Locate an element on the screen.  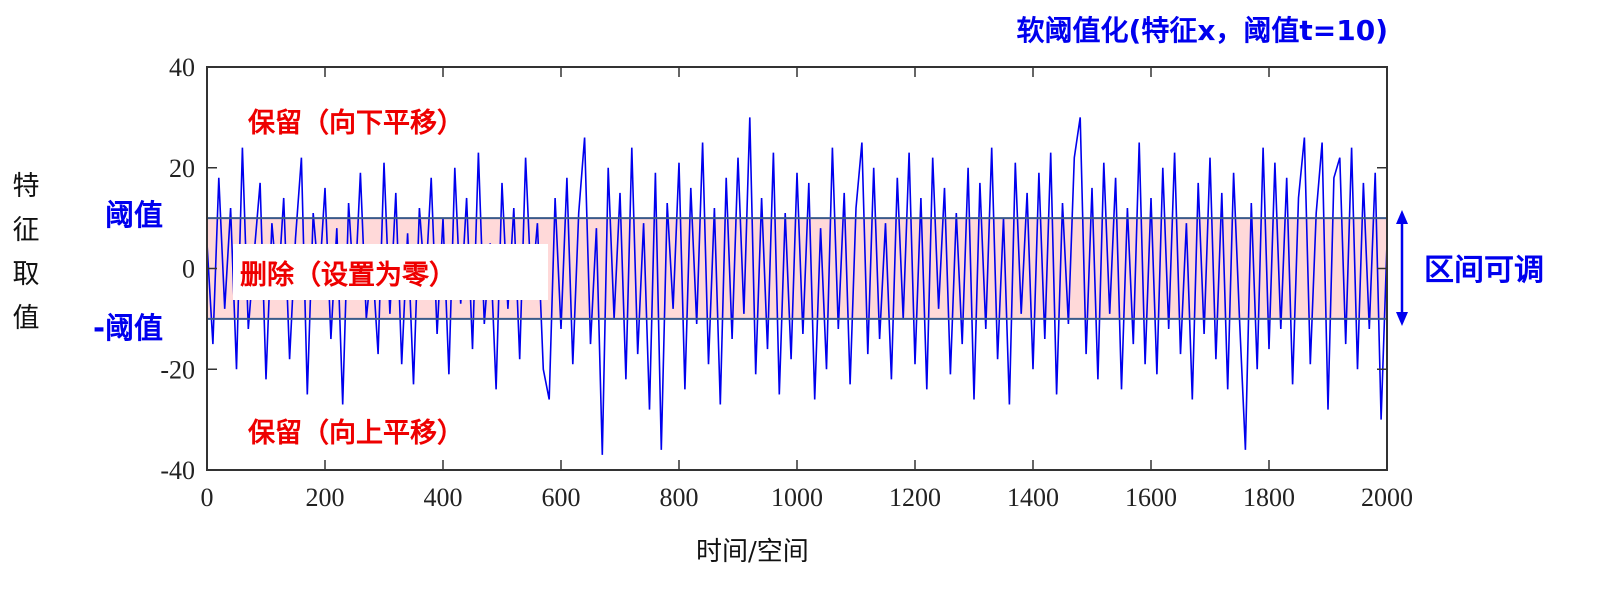
adjustable-interval-label: 区间可调 is located at coordinates (1484, 270).